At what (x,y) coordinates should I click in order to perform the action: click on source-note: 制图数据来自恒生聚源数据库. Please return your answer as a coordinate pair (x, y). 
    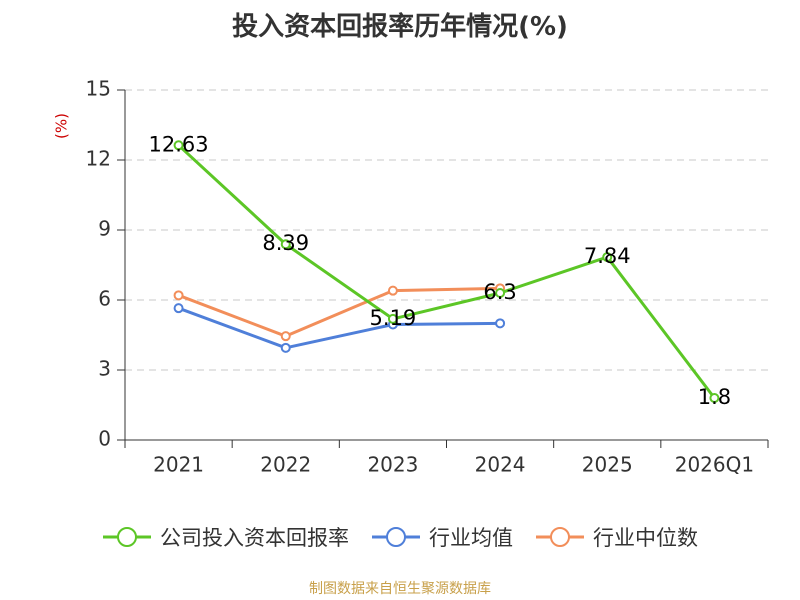
    Looking at the image, I should click on (400, 589).